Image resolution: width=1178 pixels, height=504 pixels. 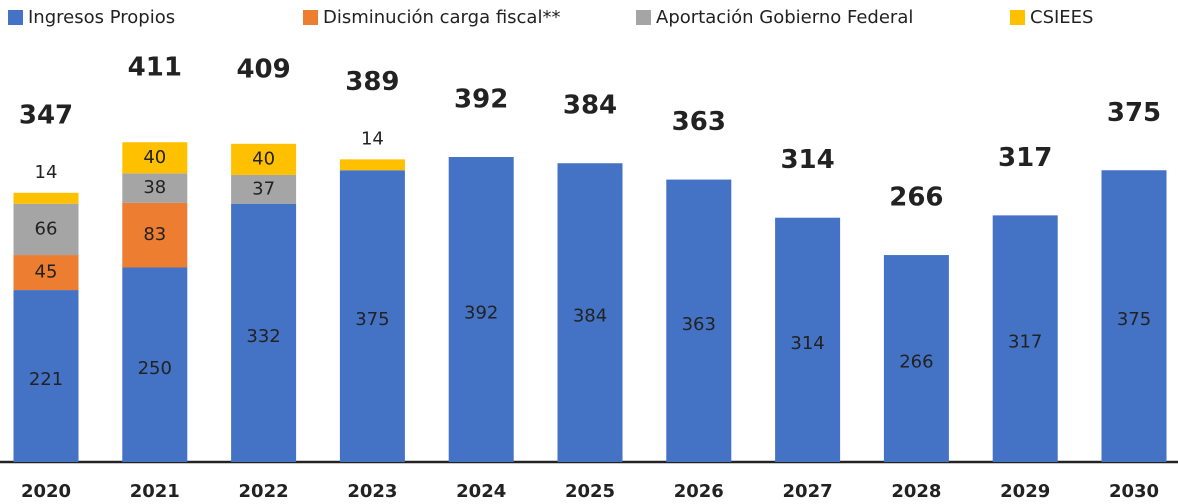 I want to click on segment-label: 363, so click(x=699, y=324).